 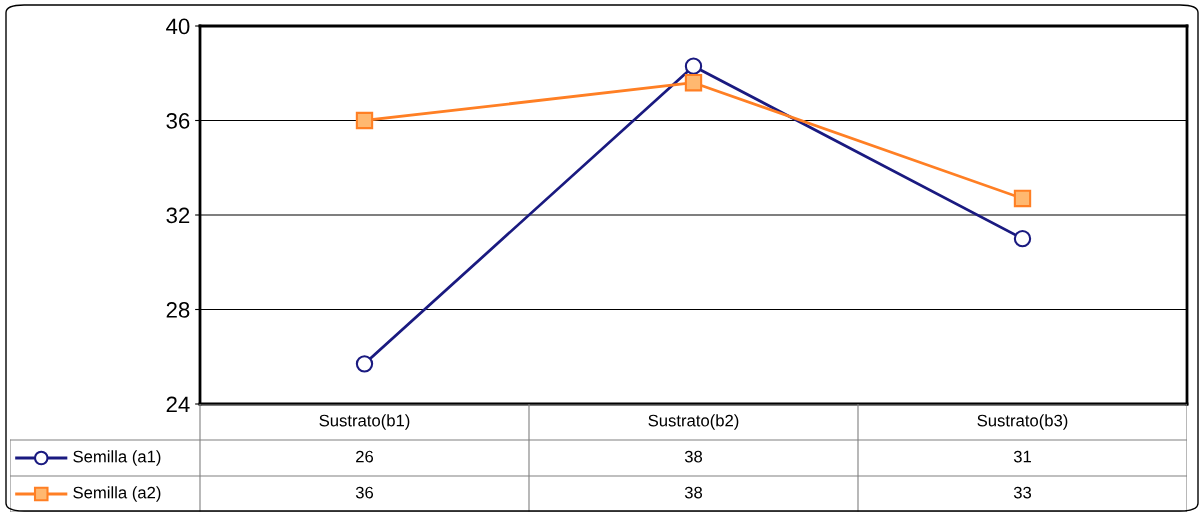 What do you see at coordinates (693, 422) in the screenshot?
I see `x-tick-label: Sustrato(b2)` at bounding box center [693, 422].